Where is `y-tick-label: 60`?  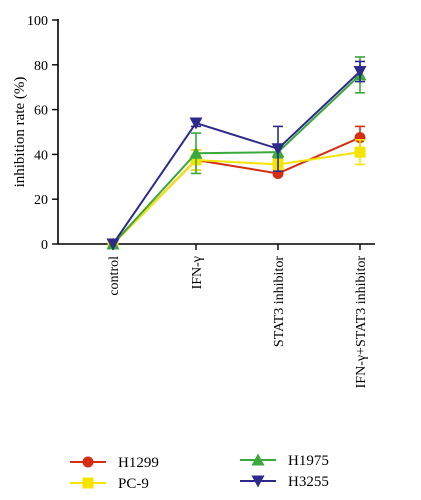
y-tick-label: 60 is located at coordinates (41, 111).